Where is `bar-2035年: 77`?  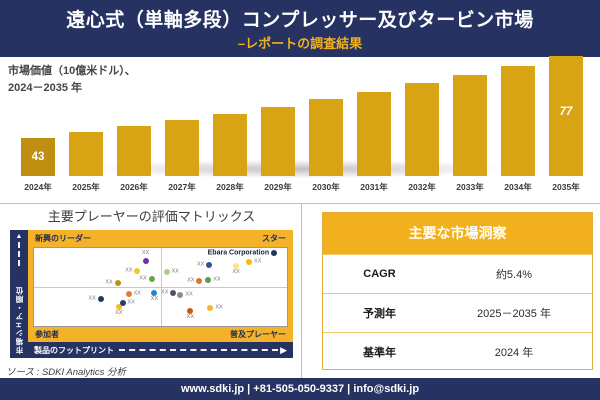 bar-2035年: 77 is located at coordinates (566, 116).